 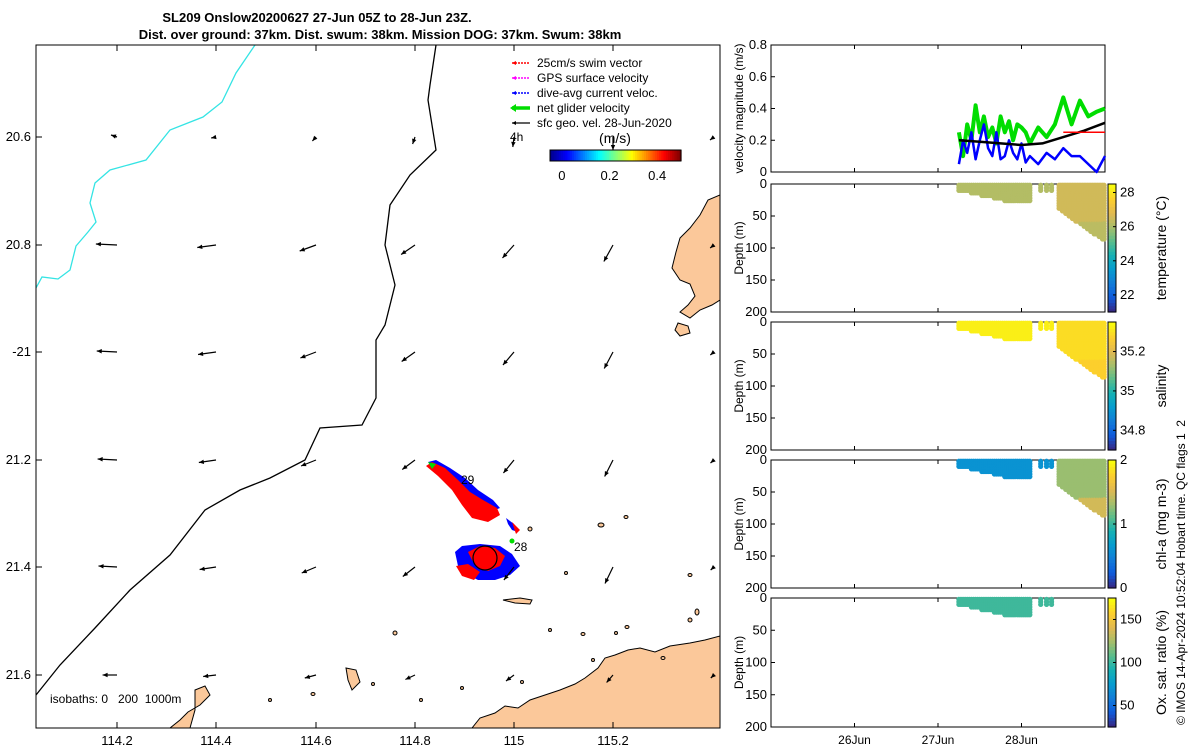 What do you see at coordinates (592, 78) in the screenshot?
I see `legend-label: GPS surface velocity` at bounding box center [592, 78].